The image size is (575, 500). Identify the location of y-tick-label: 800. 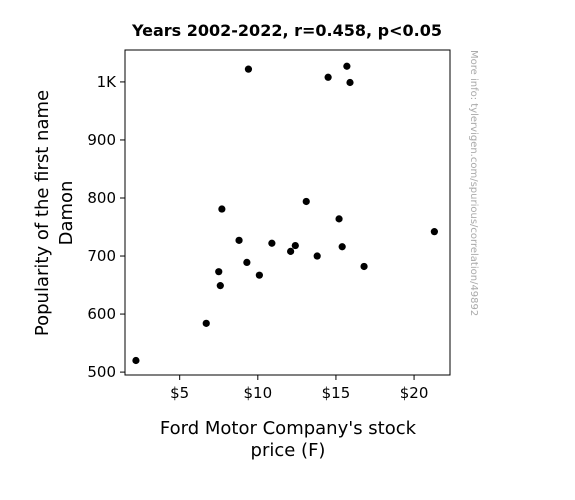
(101, 198).